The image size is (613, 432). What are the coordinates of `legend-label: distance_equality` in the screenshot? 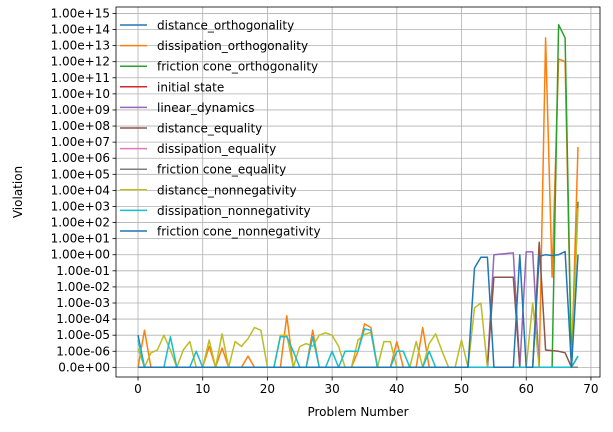 It's located at (209, 129).